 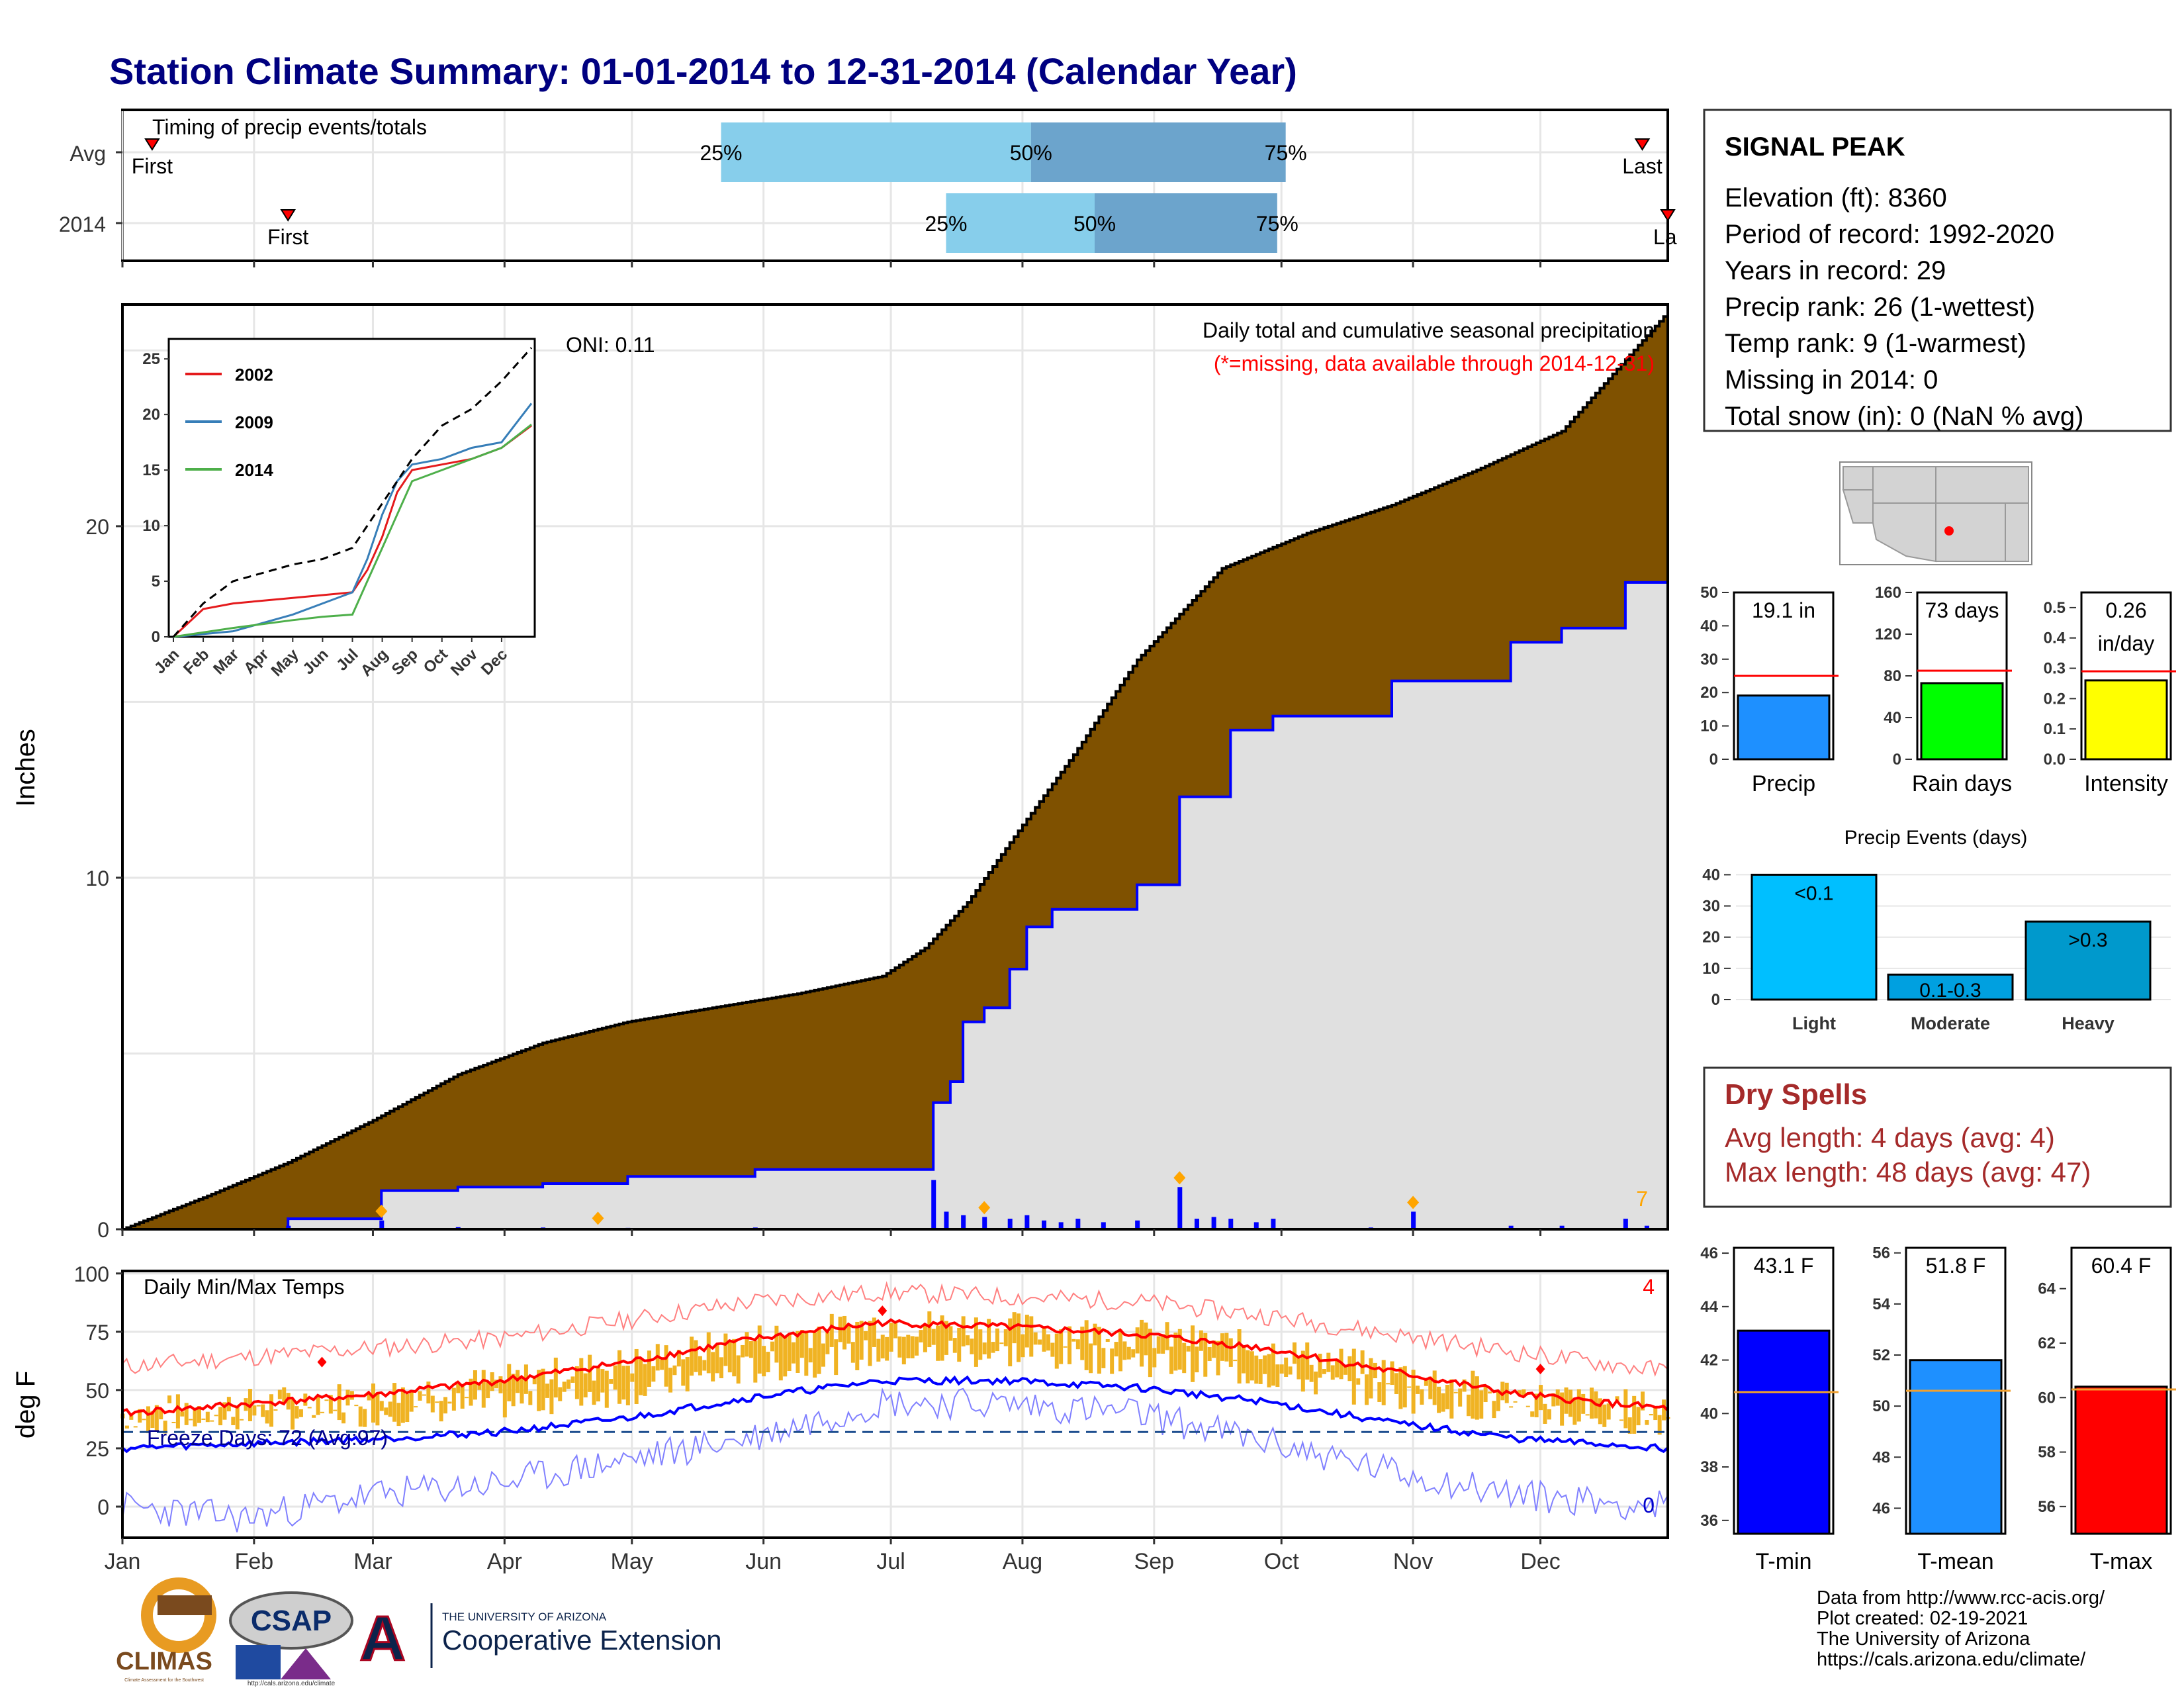 I want to click on month-tick-label: Jul, so click(x=890, y=1561).